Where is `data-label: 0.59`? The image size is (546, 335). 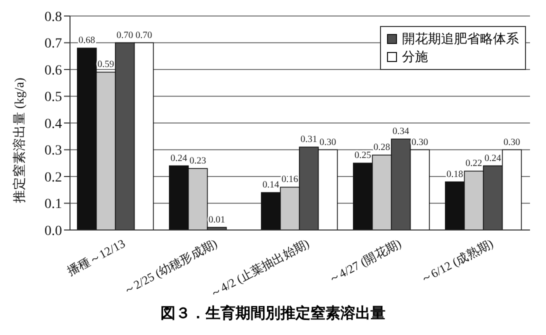
data-label: 0.59 is located at coordinates (106, 65).